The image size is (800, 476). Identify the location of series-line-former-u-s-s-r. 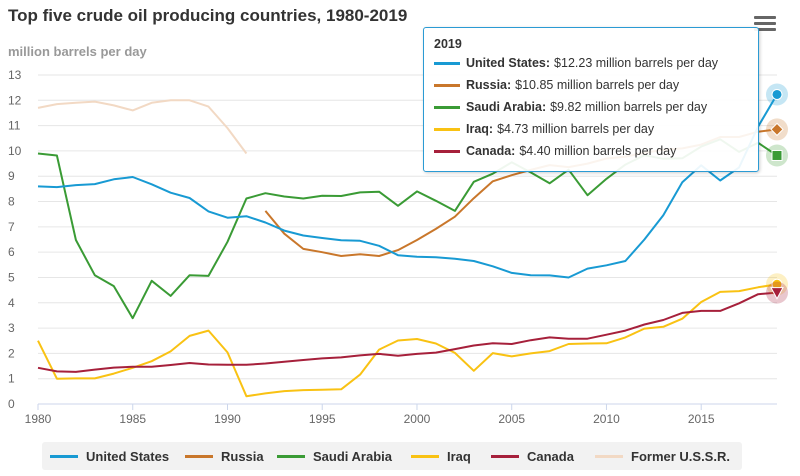
(142, 127).